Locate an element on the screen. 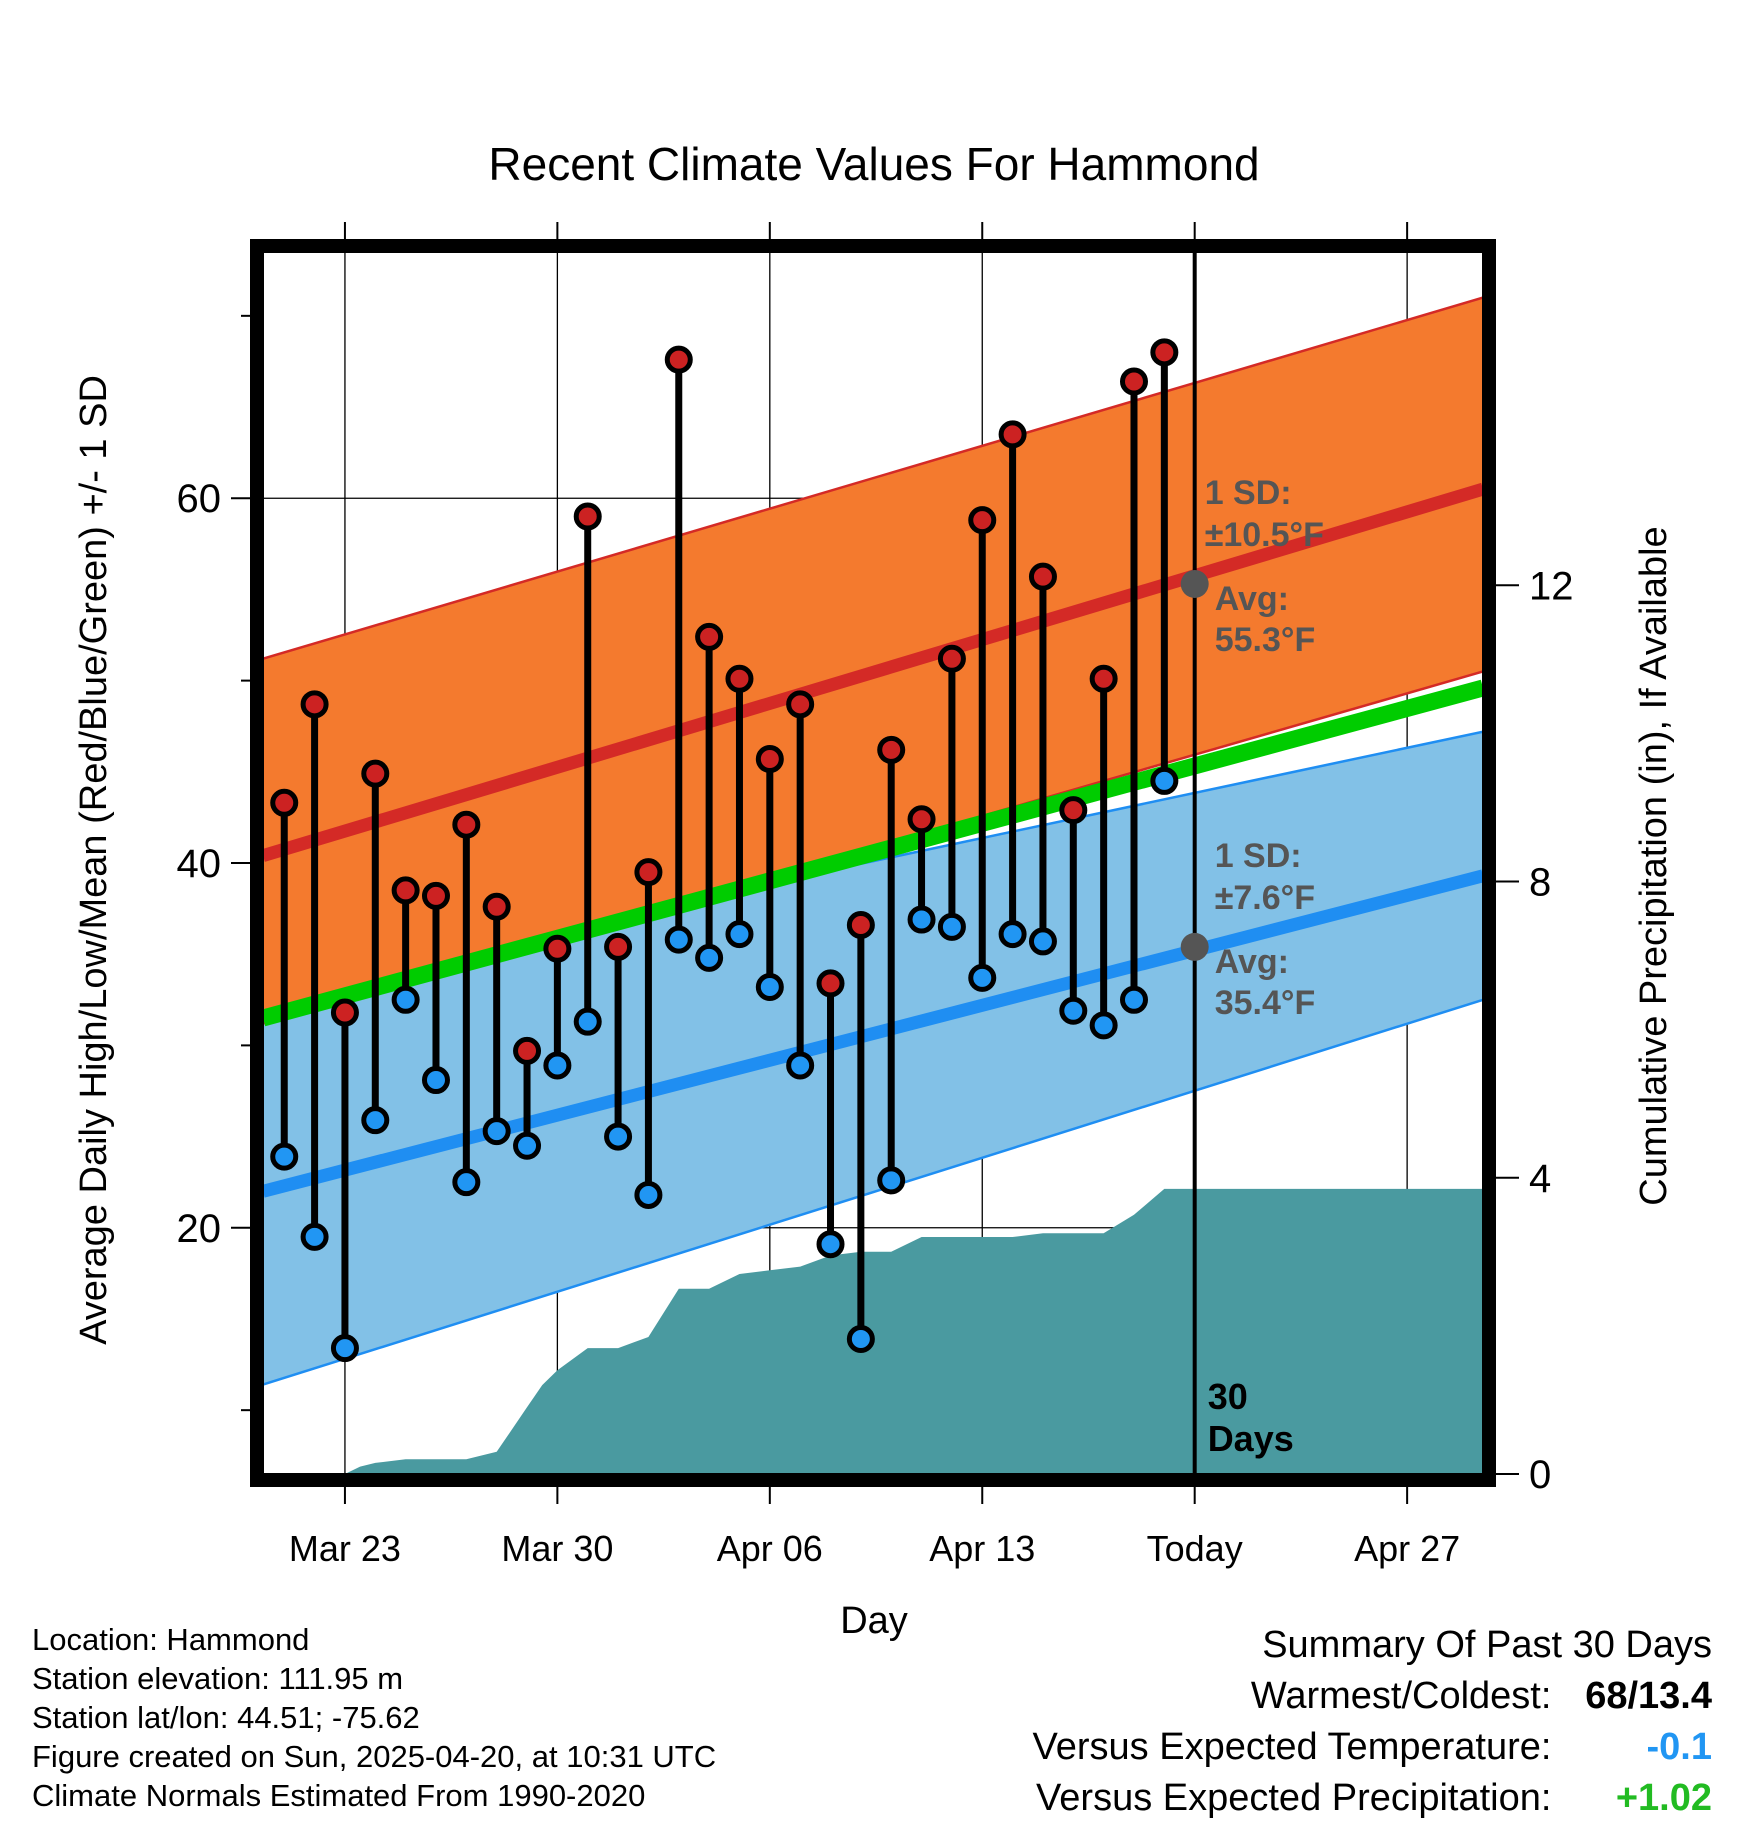  normal-high-sd-band-upper-edge is located at coordinates (873, 478).